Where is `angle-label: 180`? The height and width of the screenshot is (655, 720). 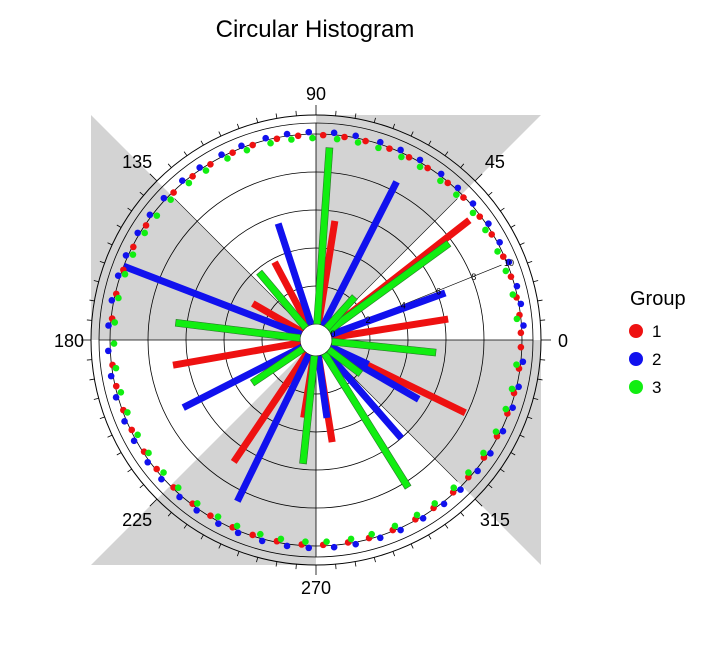 angle-label: 180 is located at coordinates (69, 341).